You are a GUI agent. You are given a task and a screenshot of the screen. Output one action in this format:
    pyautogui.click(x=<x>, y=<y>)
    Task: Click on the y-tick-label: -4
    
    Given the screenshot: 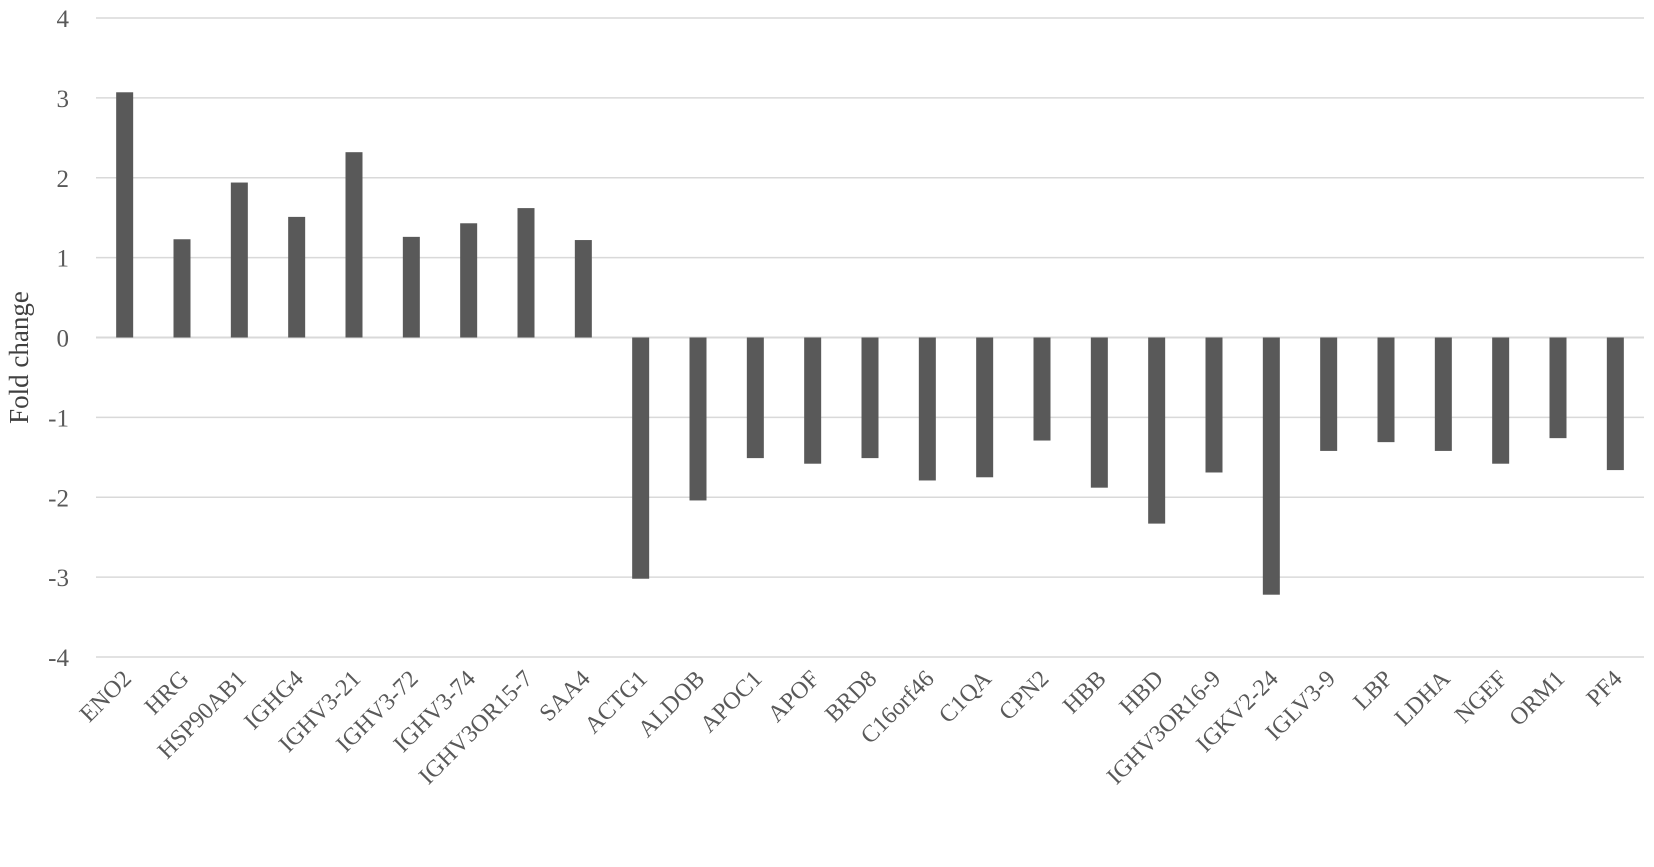 What is the action you would take?
    pyautogui.click(x=58, y=658)
    